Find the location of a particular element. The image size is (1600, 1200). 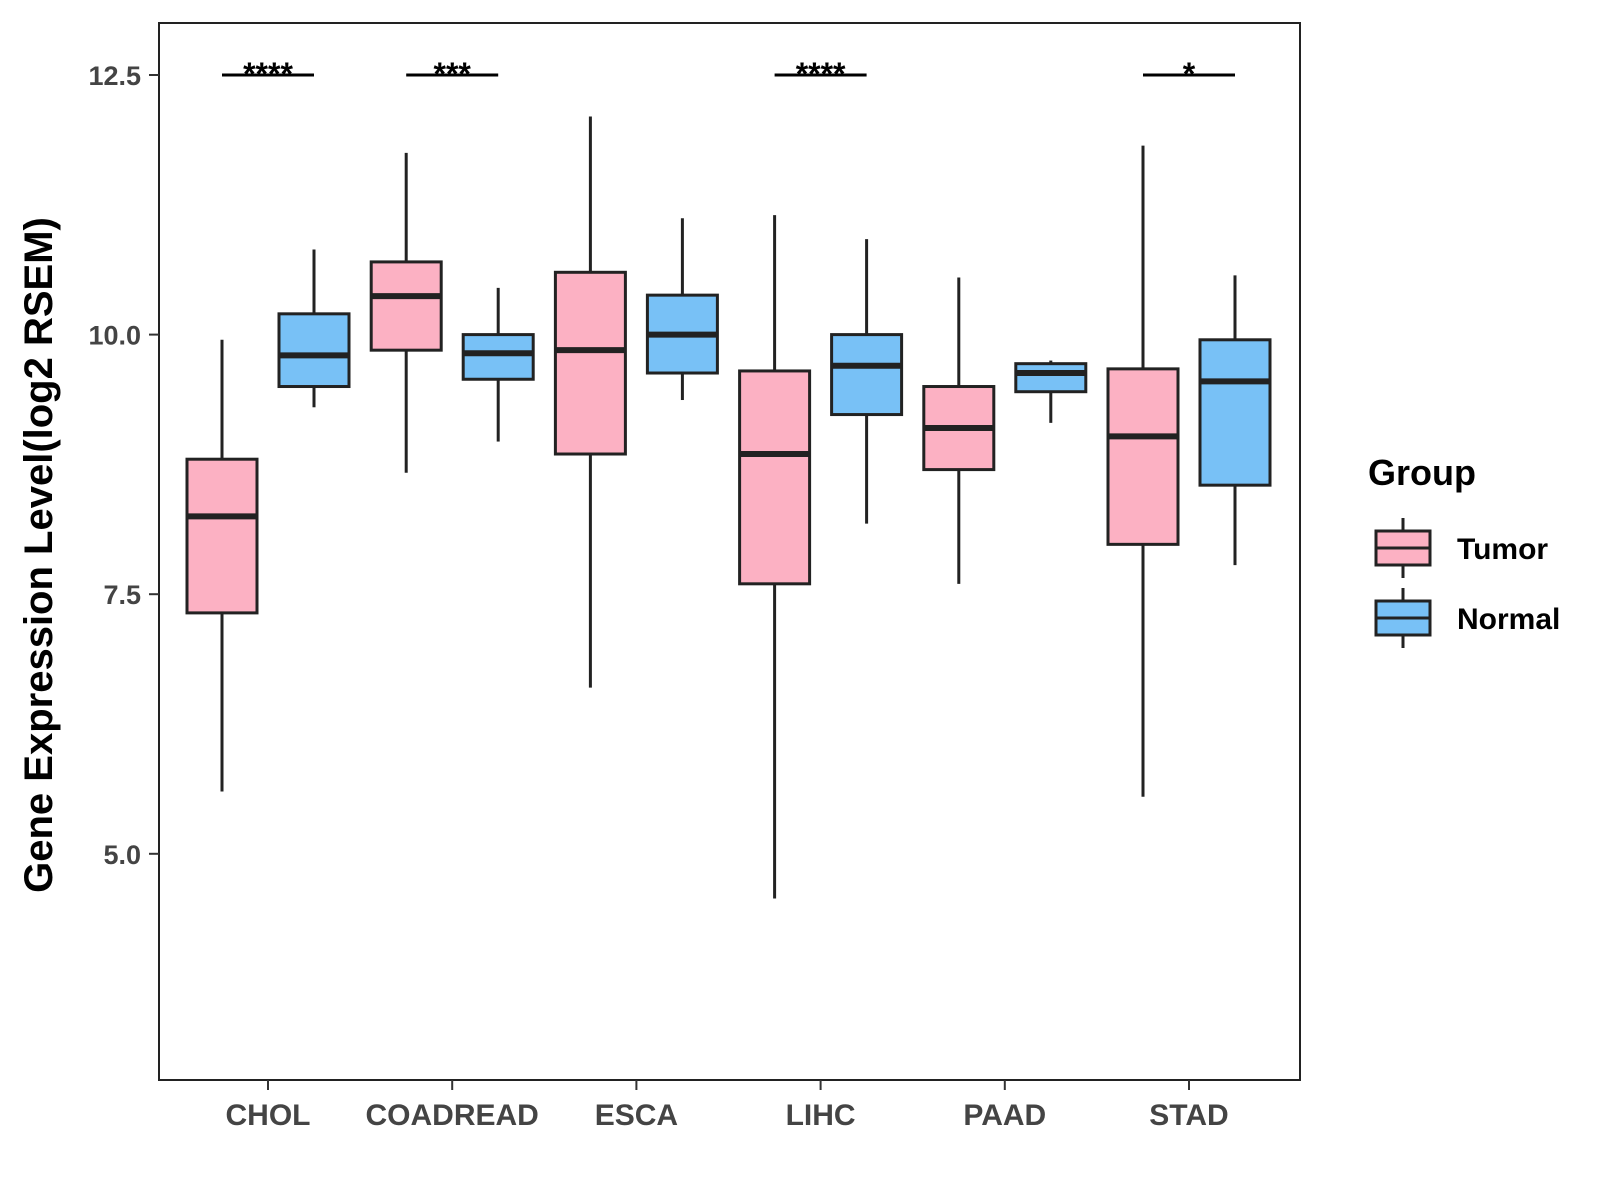

y-axis-title: Gene Expression Level(log2 RSEM) is located at coordinates (39, 555).